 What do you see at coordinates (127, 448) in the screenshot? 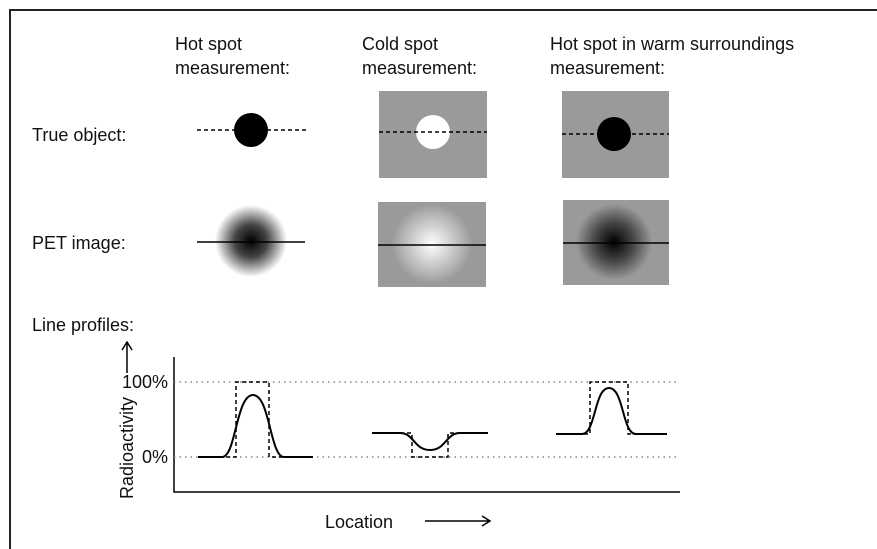
I see `y-axis-label: Radioactivity` at bounding box center [127, 448].